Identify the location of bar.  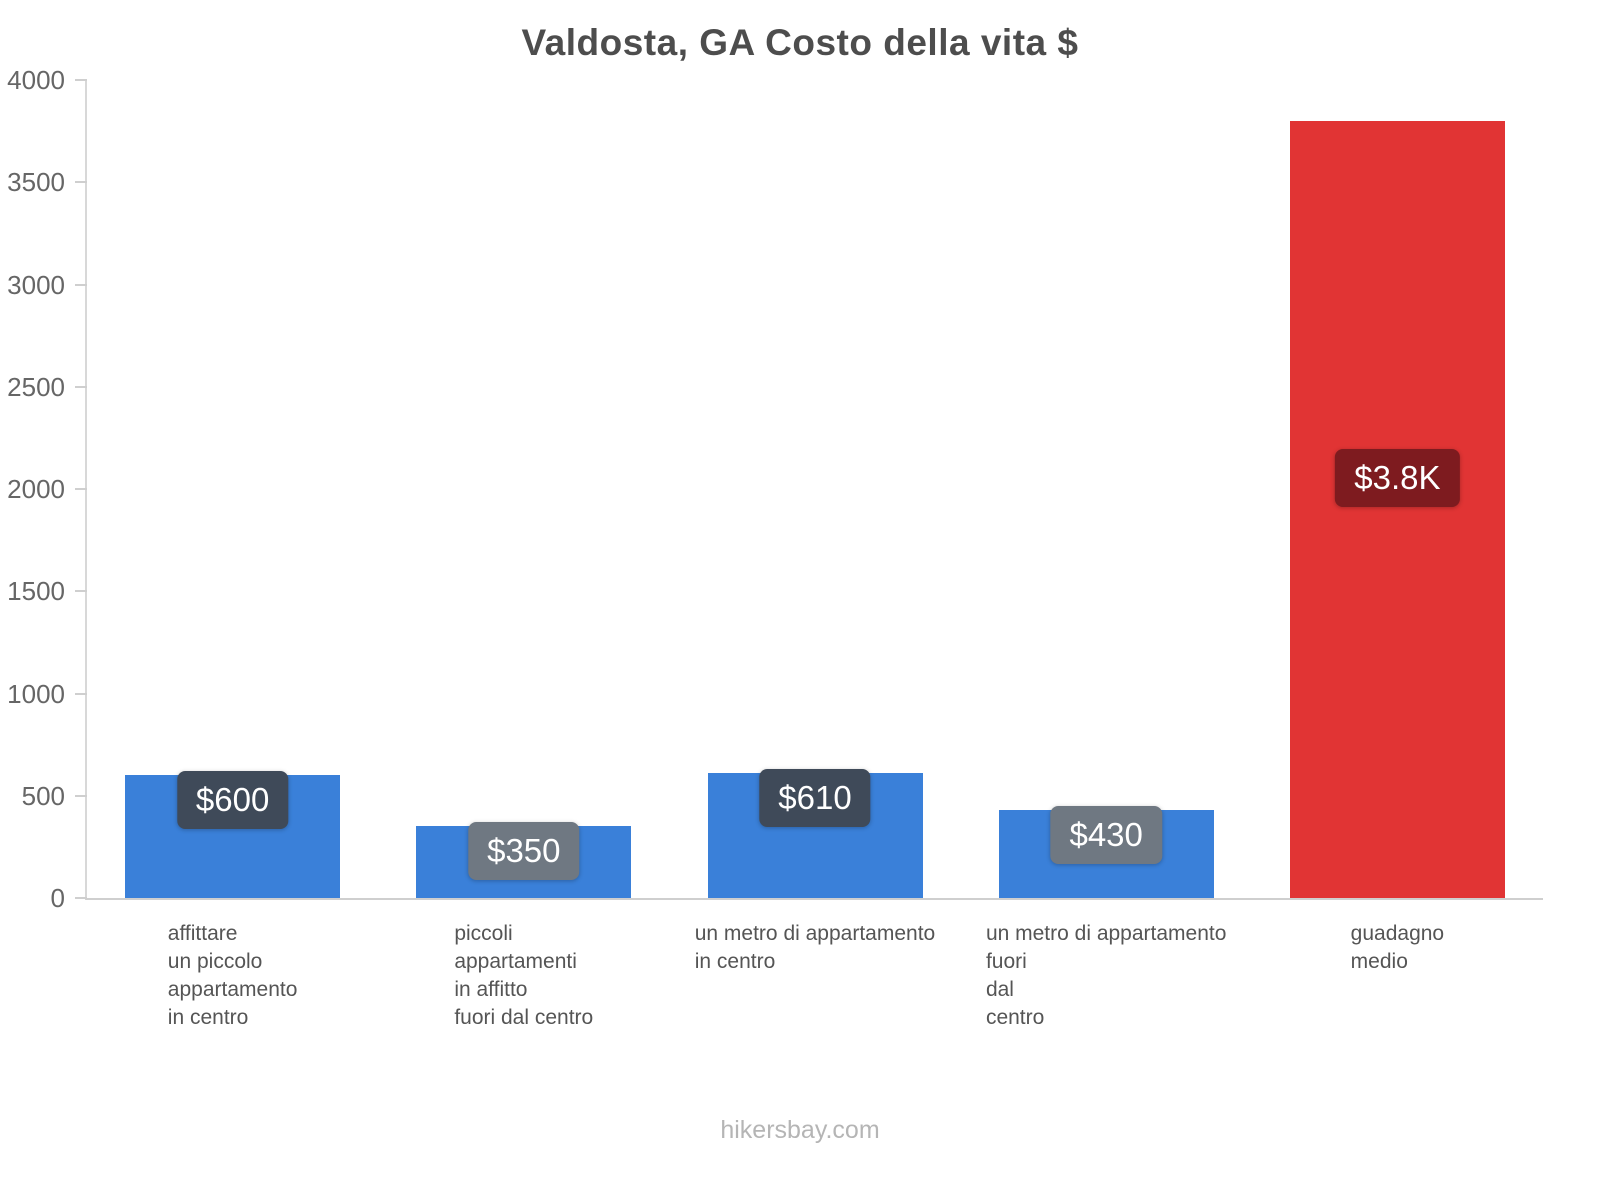
(1397, 509).